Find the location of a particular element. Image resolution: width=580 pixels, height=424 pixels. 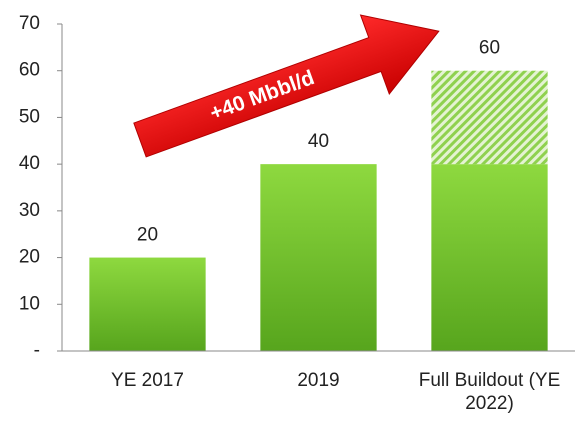

data-label: 40 is located at coordinates (318, 141).